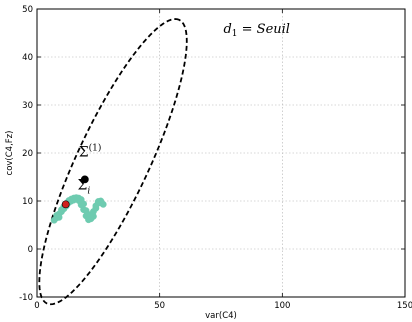 Image resolution: width=412 pixels, height=322 pixels. Describe the element at coordinates (95, 147) in the screenshot. I see `annotation-sup: (1)` at that location.